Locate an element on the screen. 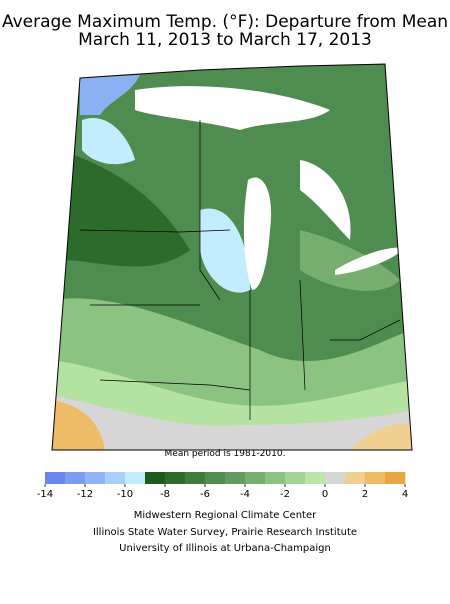  tick-label: 2 is located at coordinates (365, 494).